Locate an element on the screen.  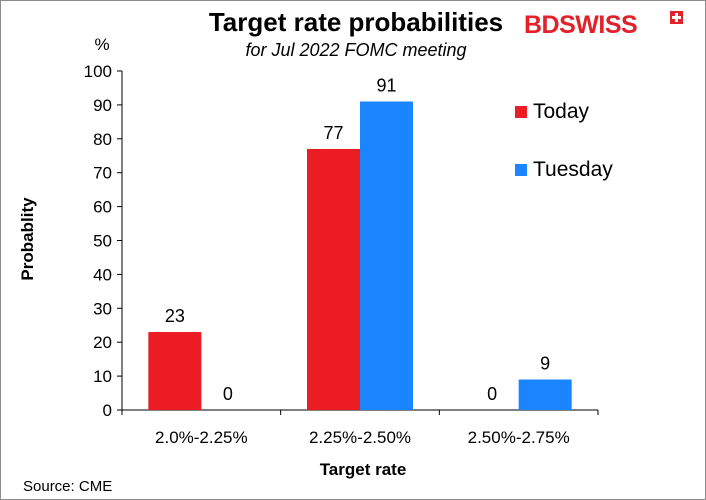
brand-logo-swiss: SWISS is located at coordinates (598, 25).